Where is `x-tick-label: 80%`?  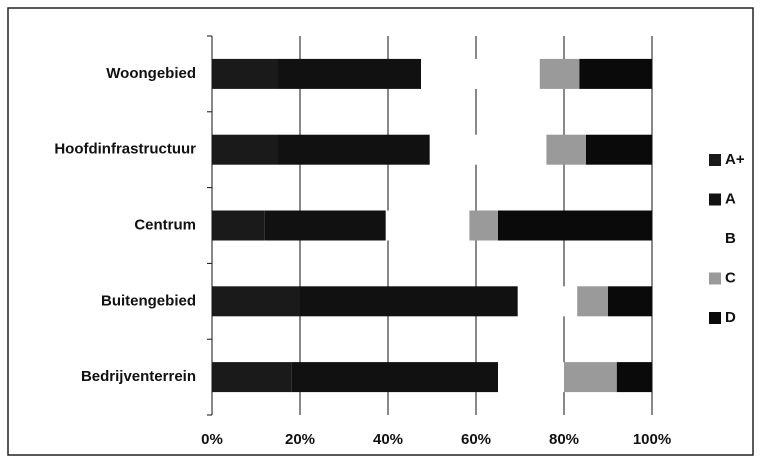
x-tick-label: 80% is located at coordinates (564, 439).